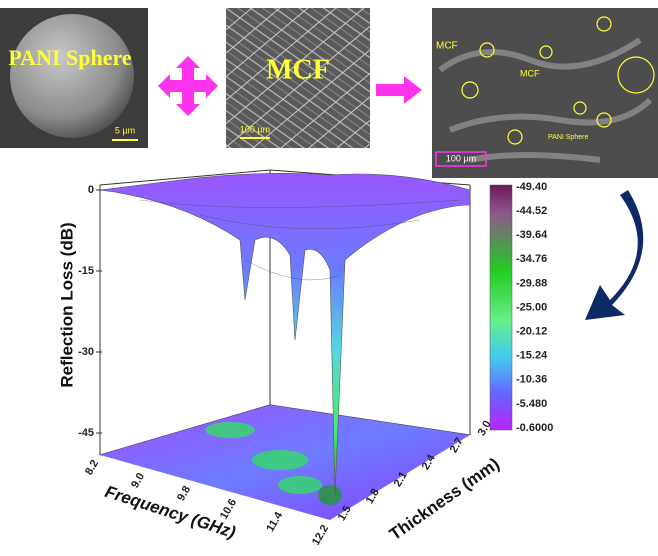  What do you see at coordinates (501, 307) in the screenshot?
I see `colorbar` at bounding box center [501, 307].